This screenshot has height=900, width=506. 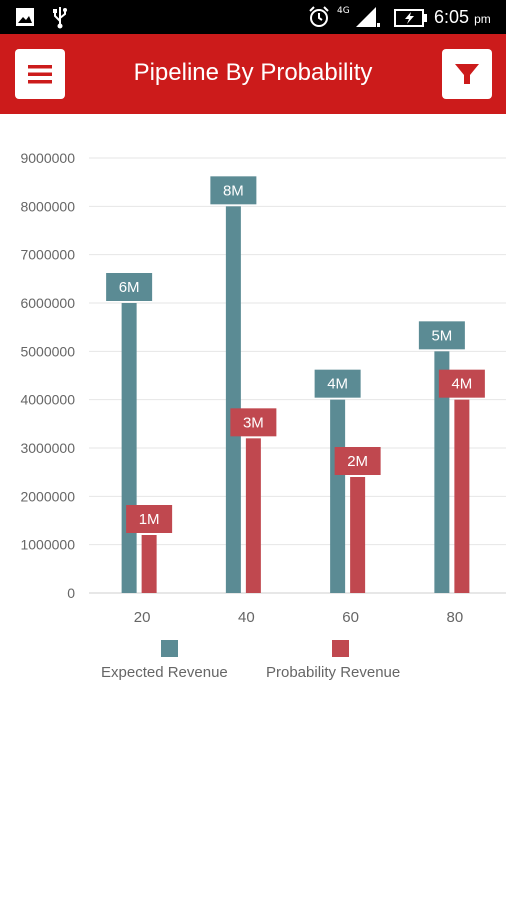 What do you see at coordinates (47, 545) in the screenshot?
I see `y-tick-label: 1000000` at bounding box center [47, 545].